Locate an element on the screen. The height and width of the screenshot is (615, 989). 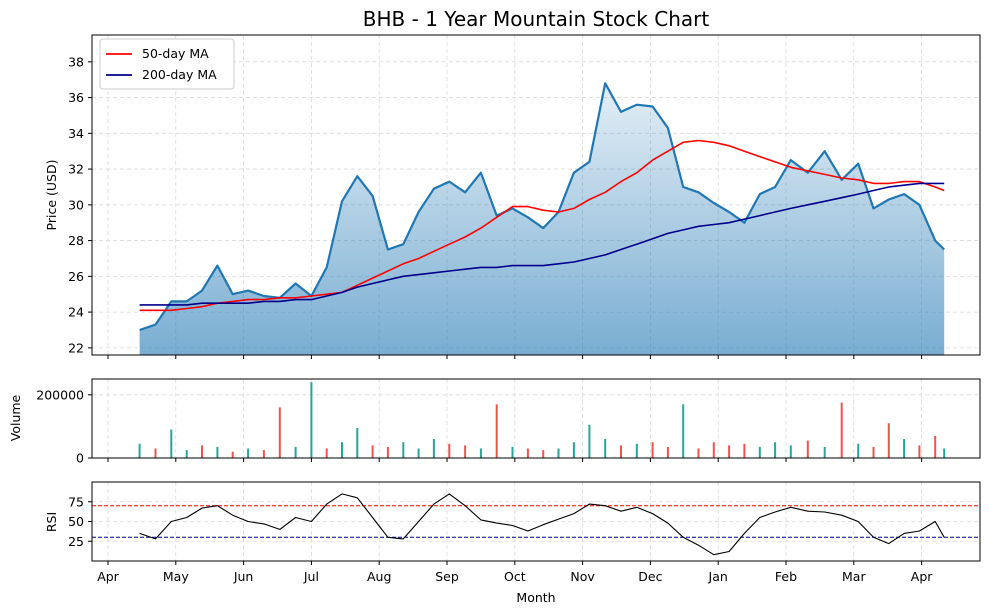
legend-label-50ma: 50-day MA is located at coordinates (175, 53).